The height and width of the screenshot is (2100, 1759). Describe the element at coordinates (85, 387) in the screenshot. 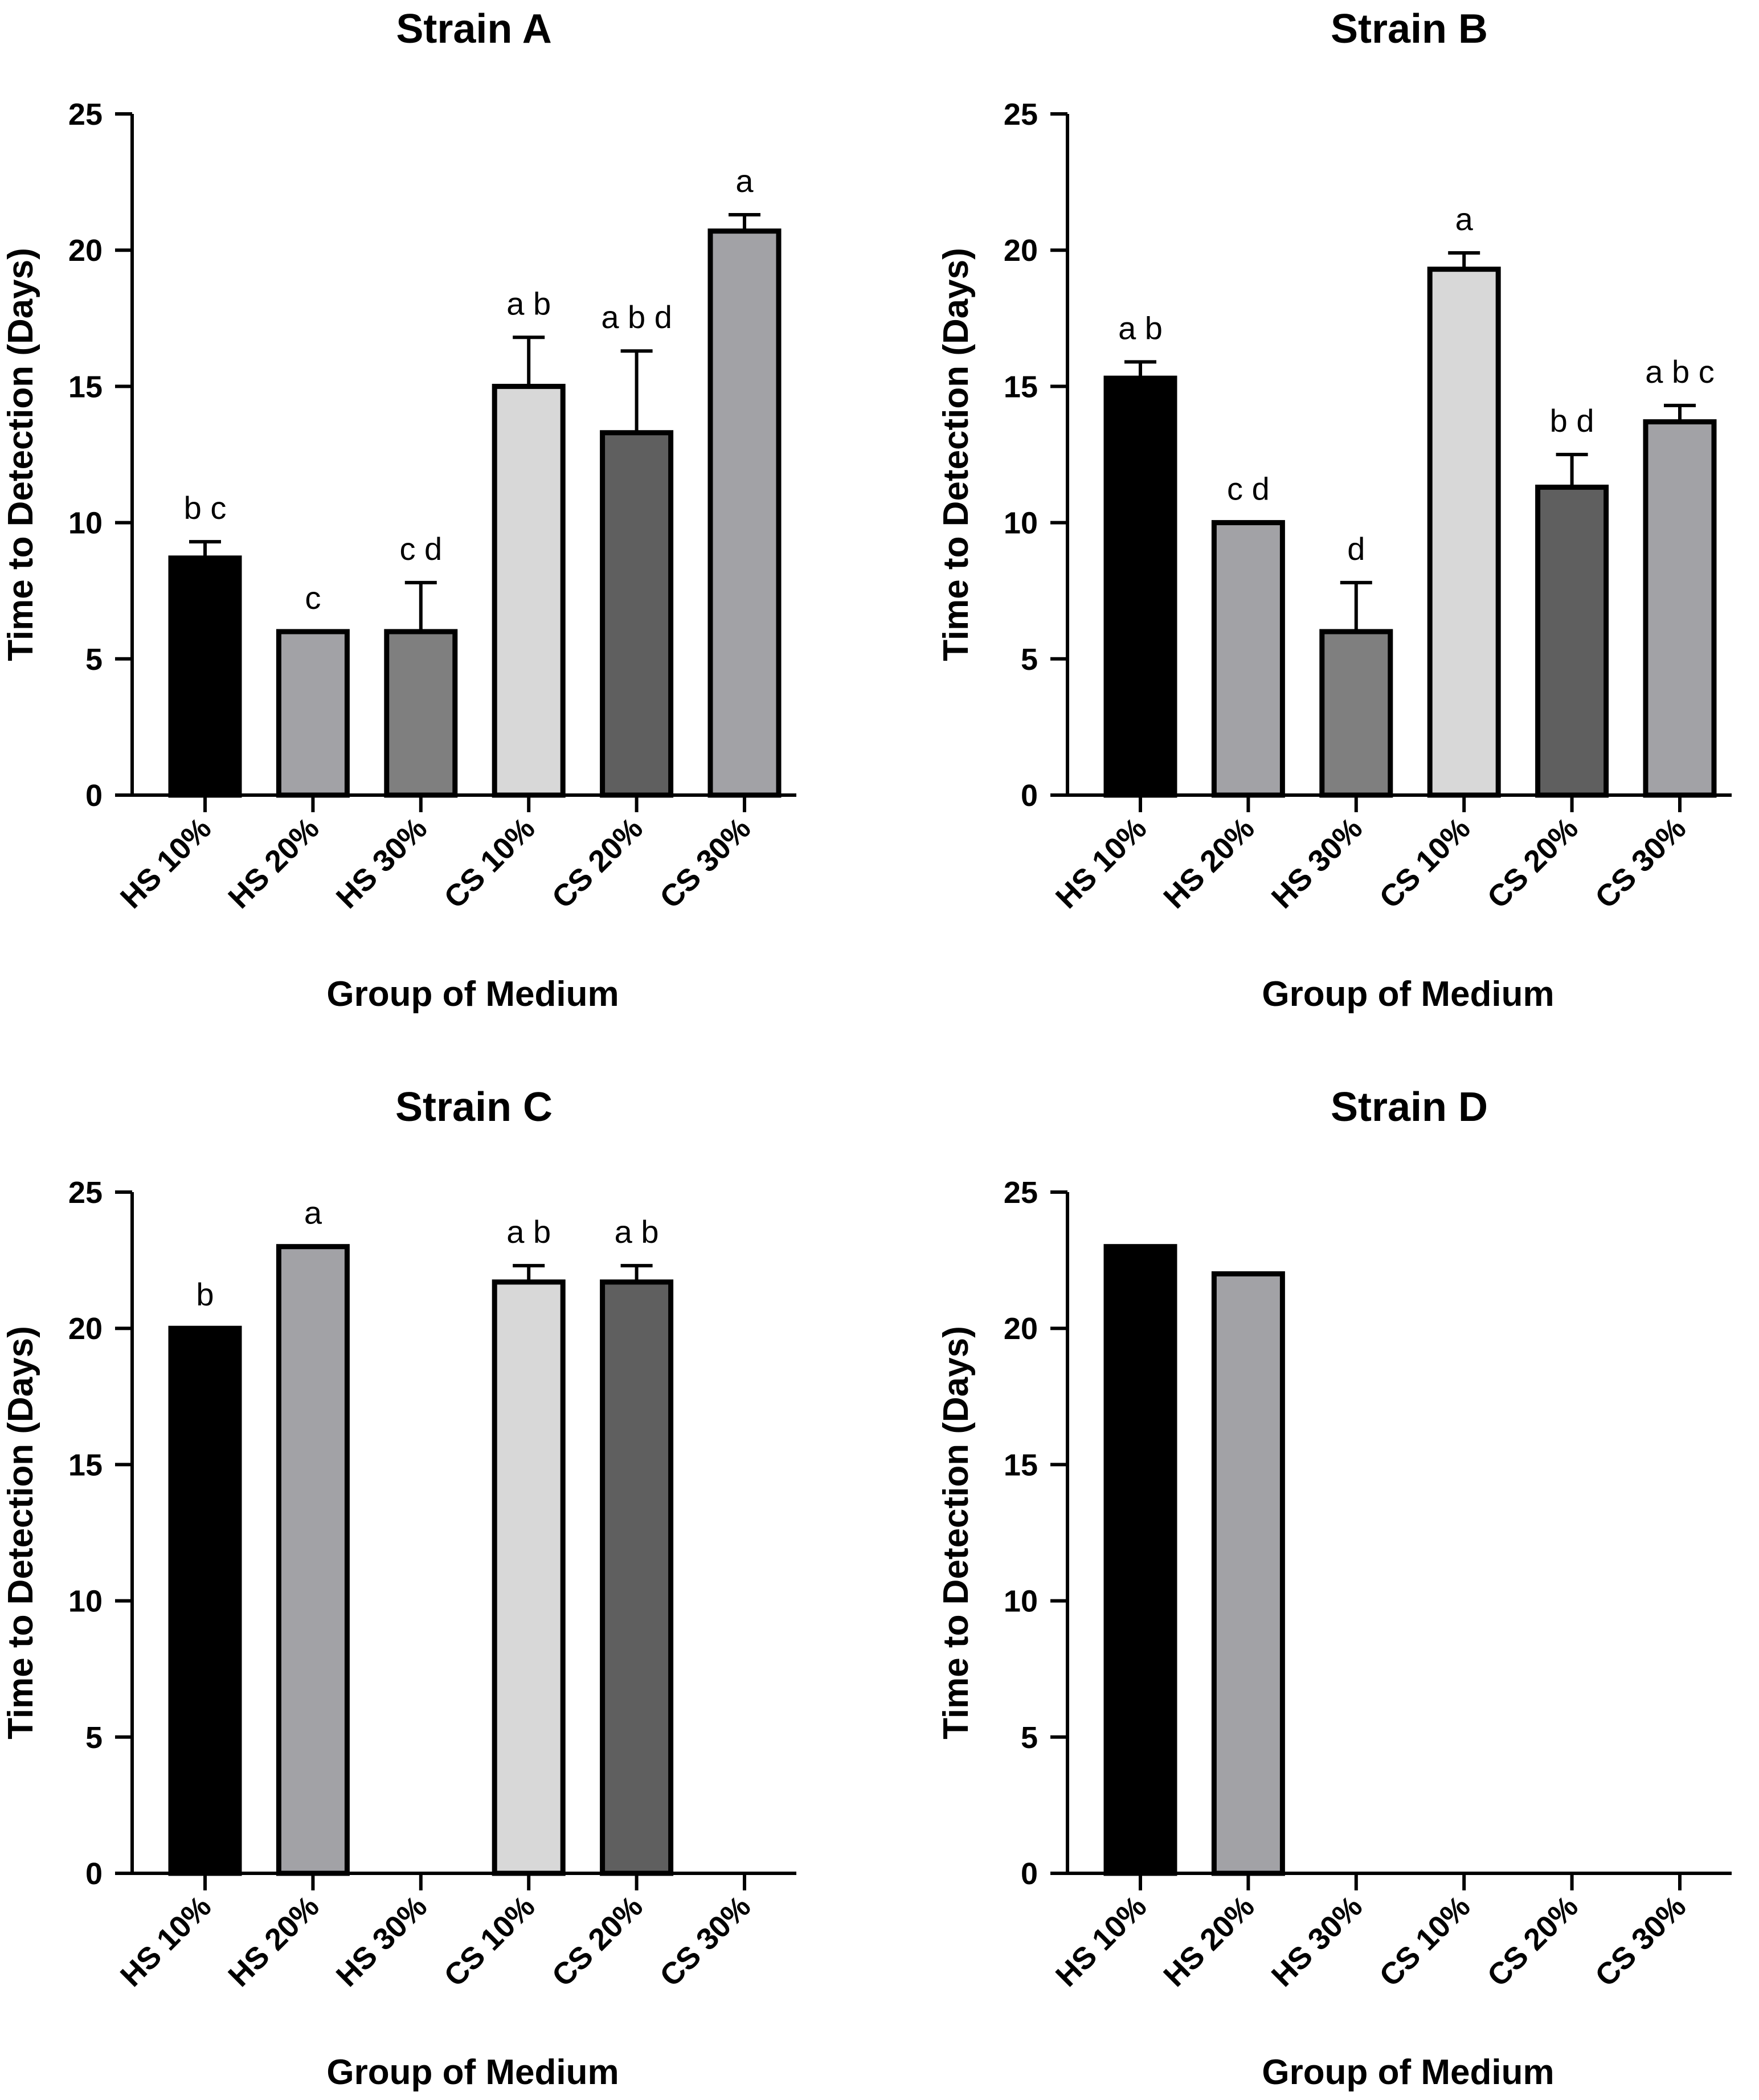

I see `panel1-ytick-label: 15` at that location.